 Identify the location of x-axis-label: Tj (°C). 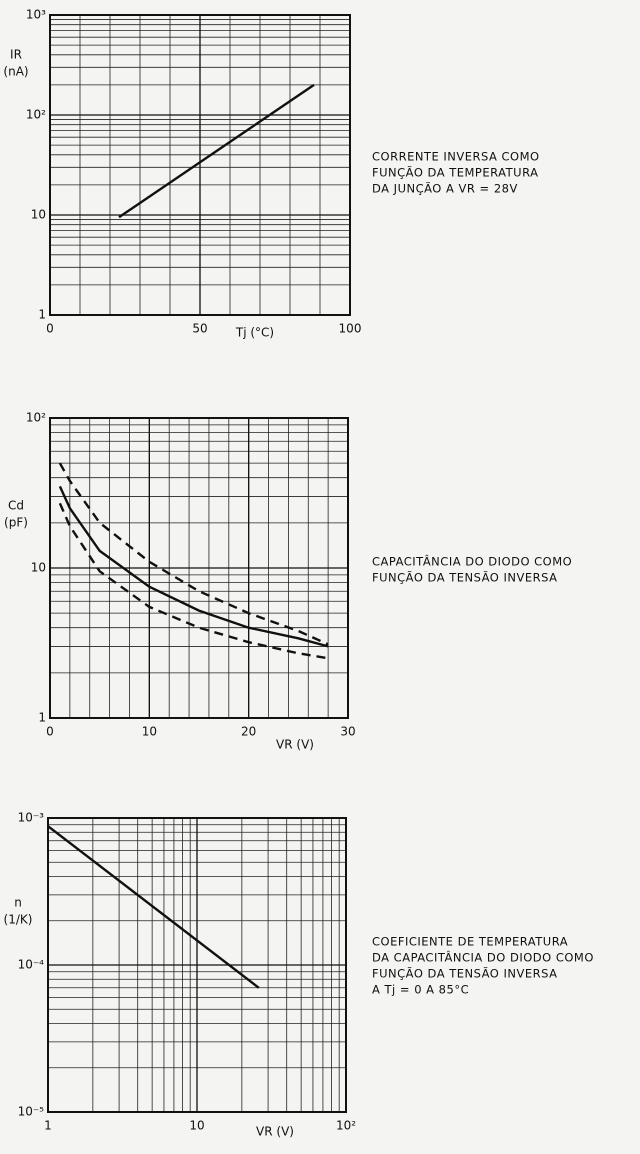
(254, 333).